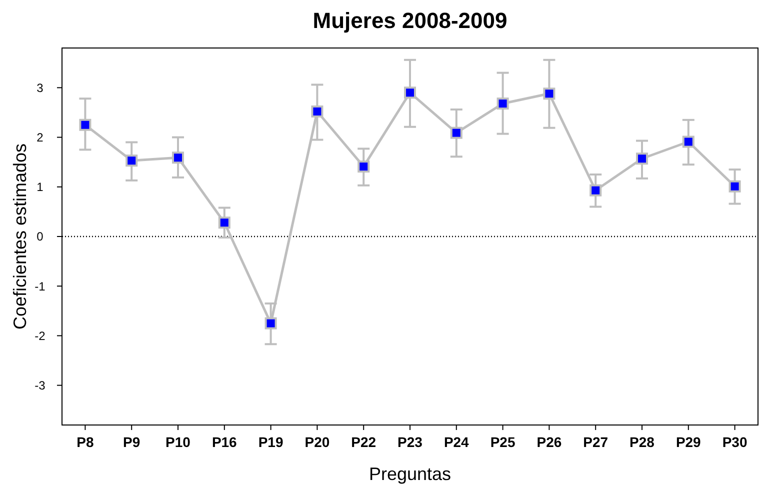 This screenshot has width=762, height=488. I want to click on x-tick-label: P27, so click(595, 442).